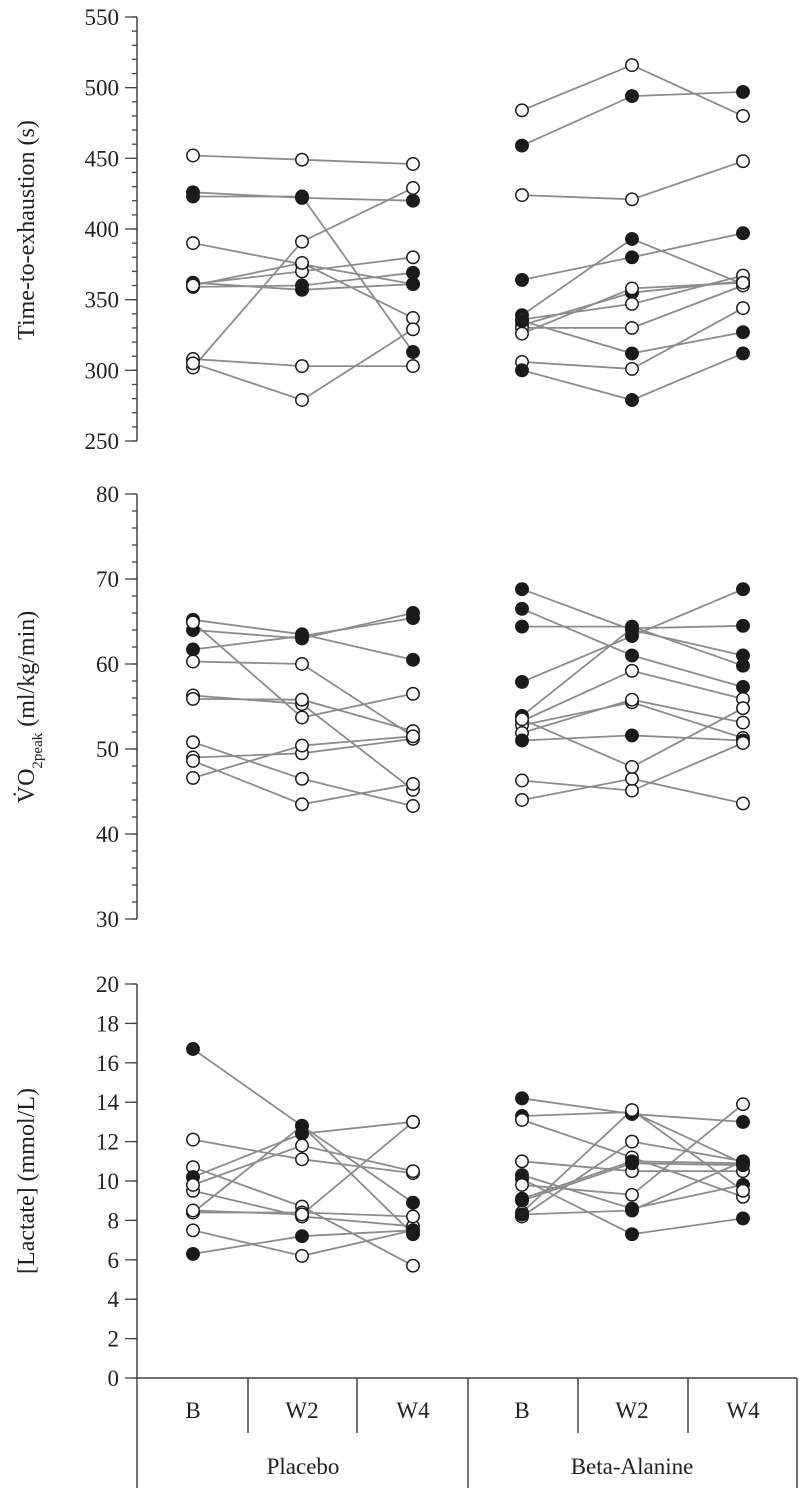  I want to click on y-tick-label: 350, so click(102, 300).